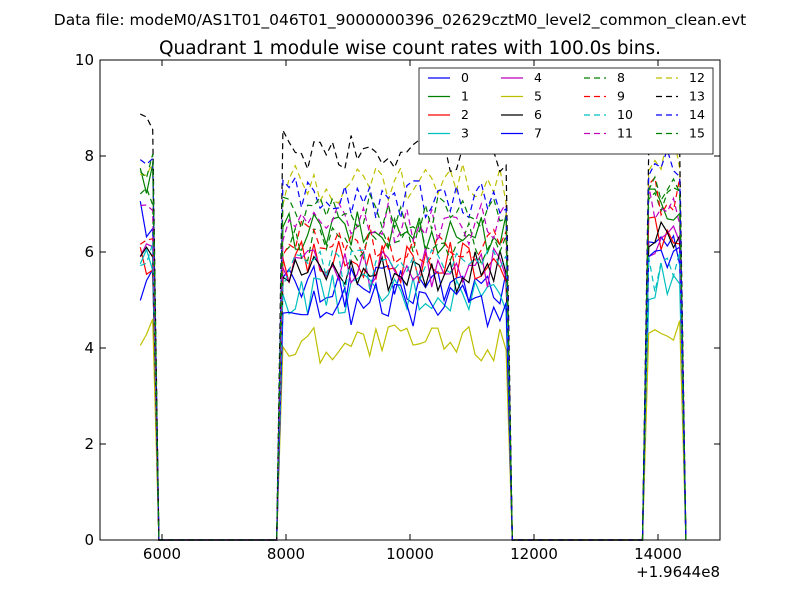 The width and height of the screenshot is (800, 600). What do you see at coordinates (89, 156) in the screenshot?
I see `y-tick-label: 8` at bounding box center [89, 156].